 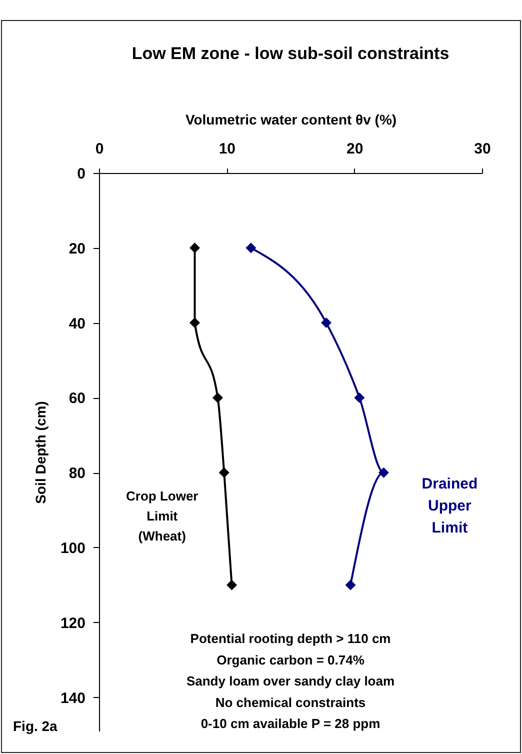 I want to click on y-tick-label: 40, so click(x=77, y=323).